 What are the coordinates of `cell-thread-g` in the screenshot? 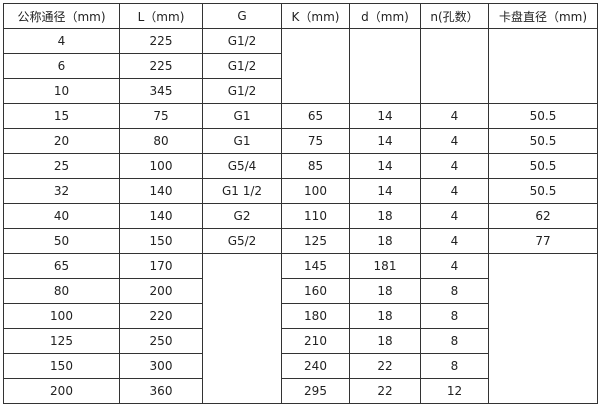 It's located at (242, 328).